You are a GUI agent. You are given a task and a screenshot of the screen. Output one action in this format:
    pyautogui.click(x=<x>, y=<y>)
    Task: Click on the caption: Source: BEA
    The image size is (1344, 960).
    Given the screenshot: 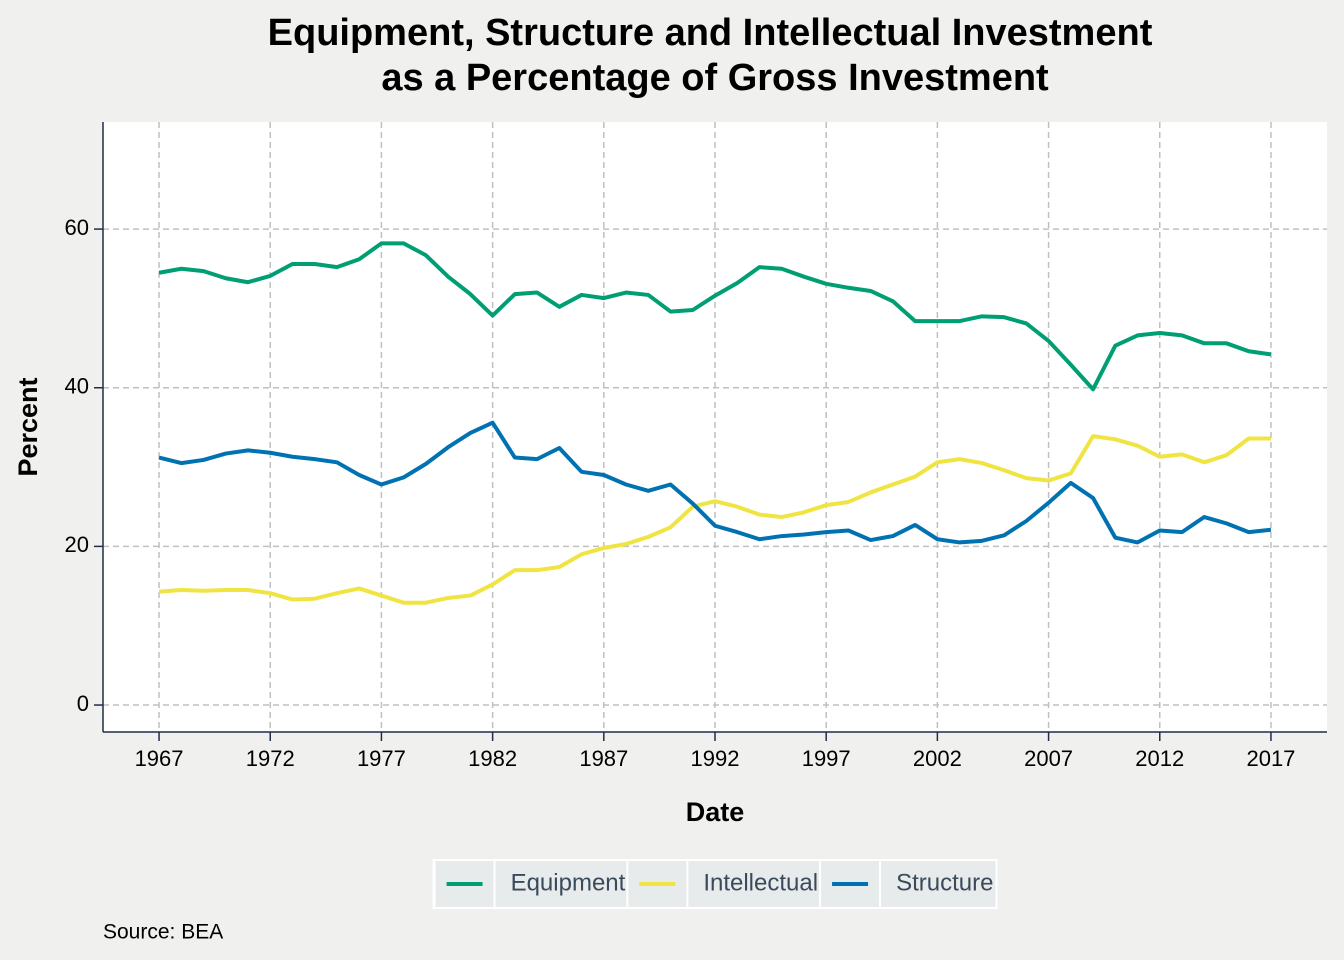 What is the action you would take?
    pyautogui.click(x=163, y=932)
    